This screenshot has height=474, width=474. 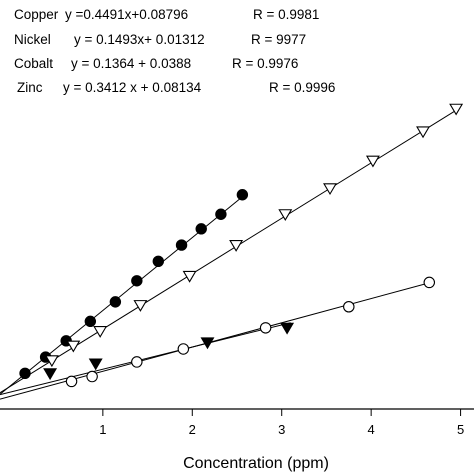 I want to click on x-tick-label: 2, so click(x=192, y=429).